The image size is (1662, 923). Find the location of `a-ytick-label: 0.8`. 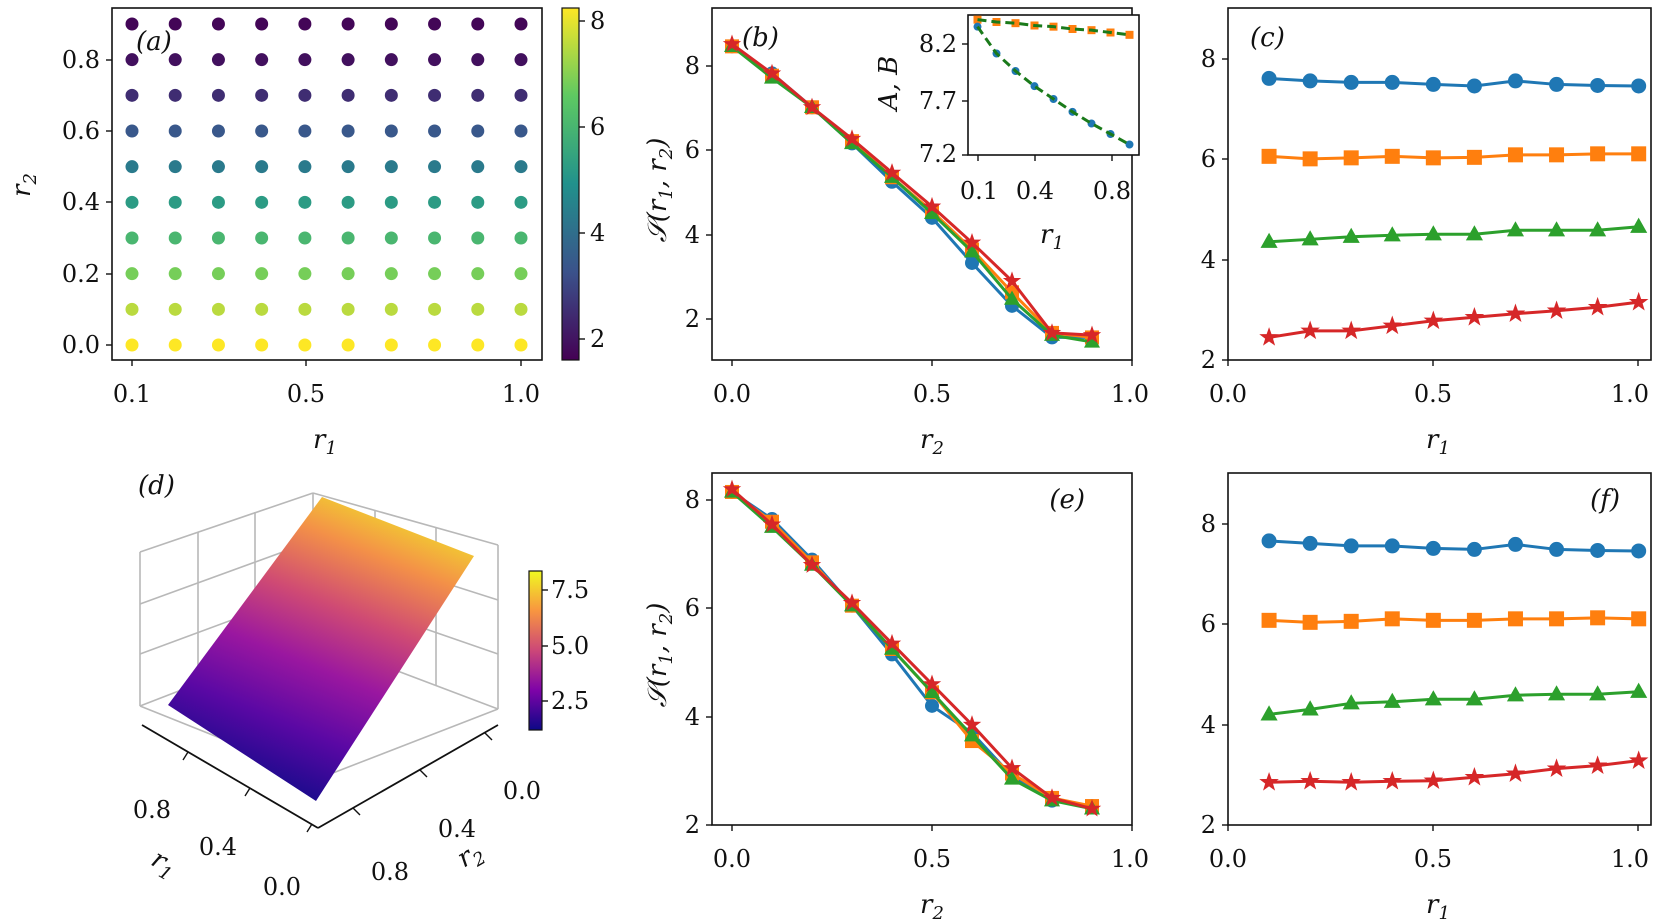

a-ytick-label: 0.8 is located at coordinates (81, 60).